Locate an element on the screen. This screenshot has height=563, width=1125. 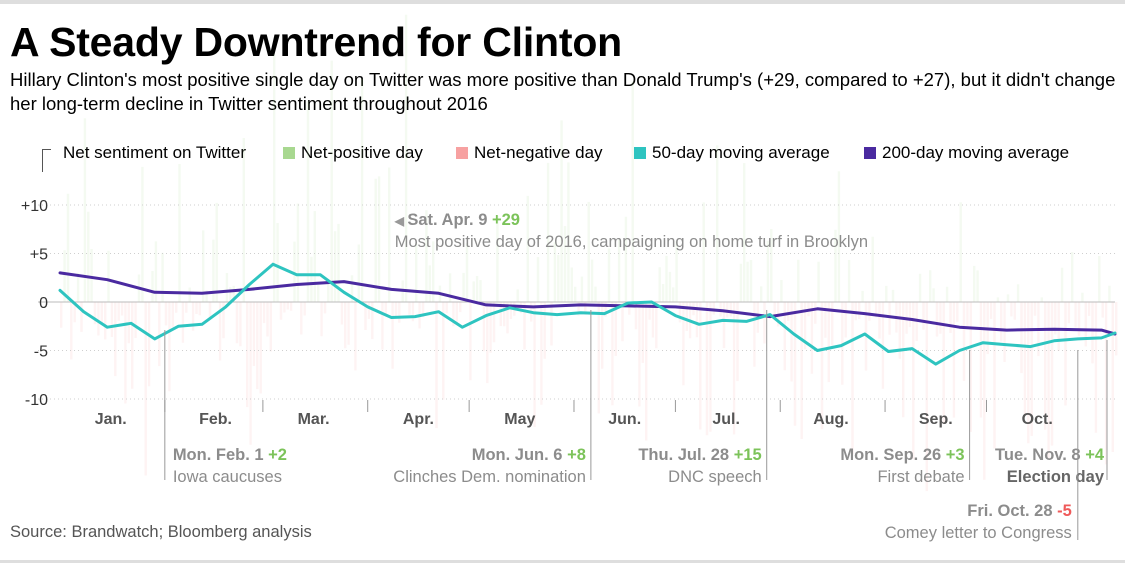
legend-ma50-label: 50-day moving average is located at coordinates (741, 152).